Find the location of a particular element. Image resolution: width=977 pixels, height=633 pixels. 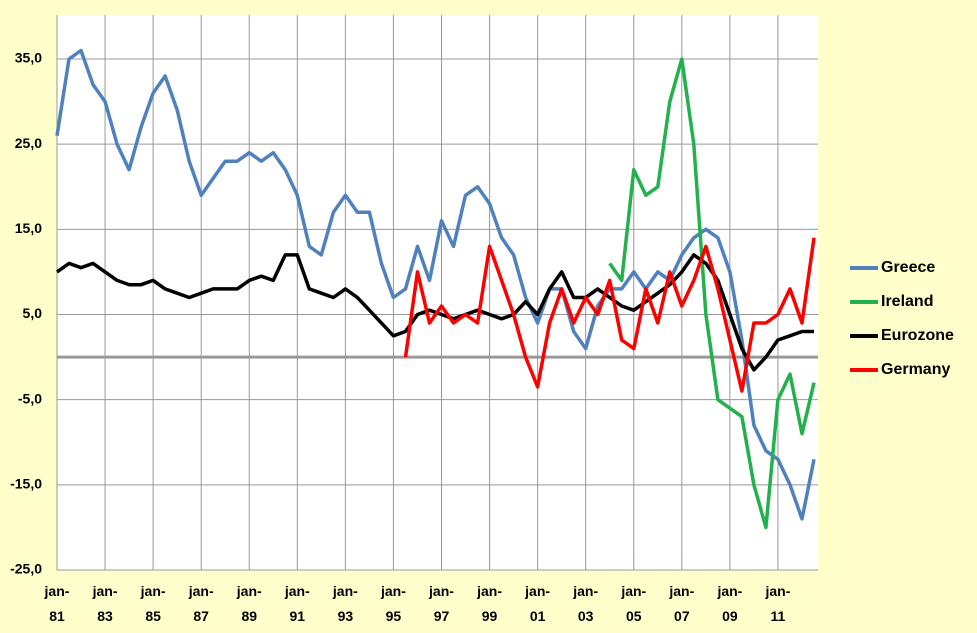

x-tick-label: jan-05 is located at coordinates (633, 603).